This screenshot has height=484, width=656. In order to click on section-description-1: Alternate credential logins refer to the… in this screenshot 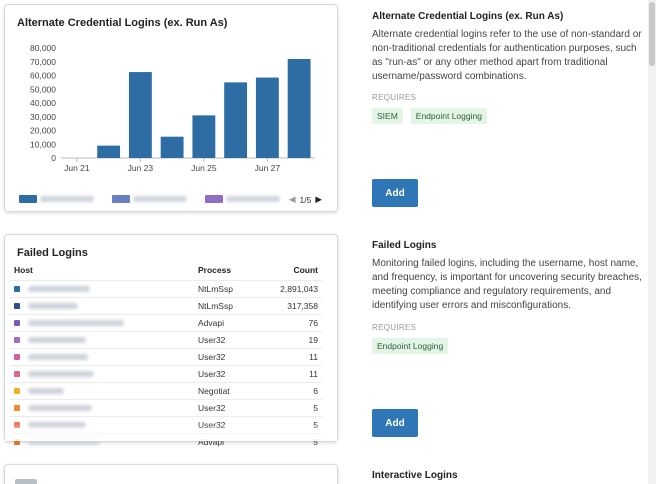, I will do `click(507, 55)`.